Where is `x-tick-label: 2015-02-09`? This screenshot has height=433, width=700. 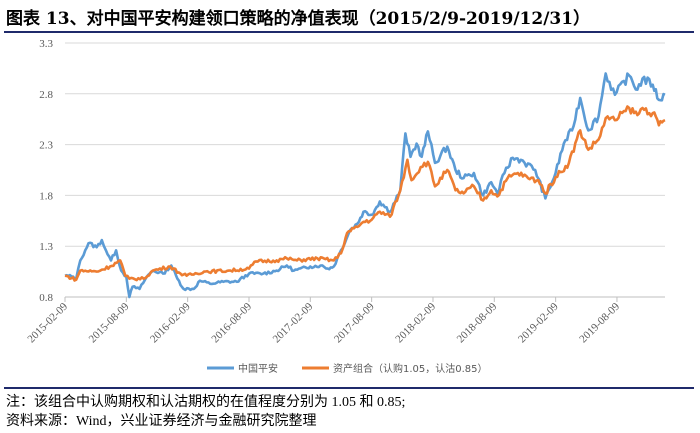
x-tick-label: 2015-02-09 is located at coordinates (47, 322).